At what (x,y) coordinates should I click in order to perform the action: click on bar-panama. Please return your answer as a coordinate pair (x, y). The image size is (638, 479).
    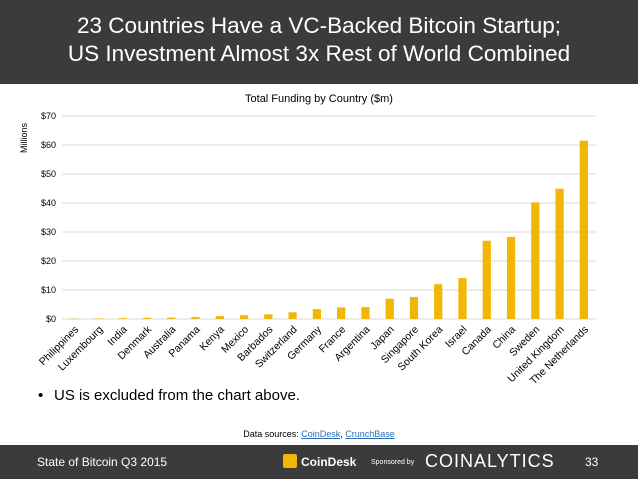
    Looking at the image, I should click on (195, 317).